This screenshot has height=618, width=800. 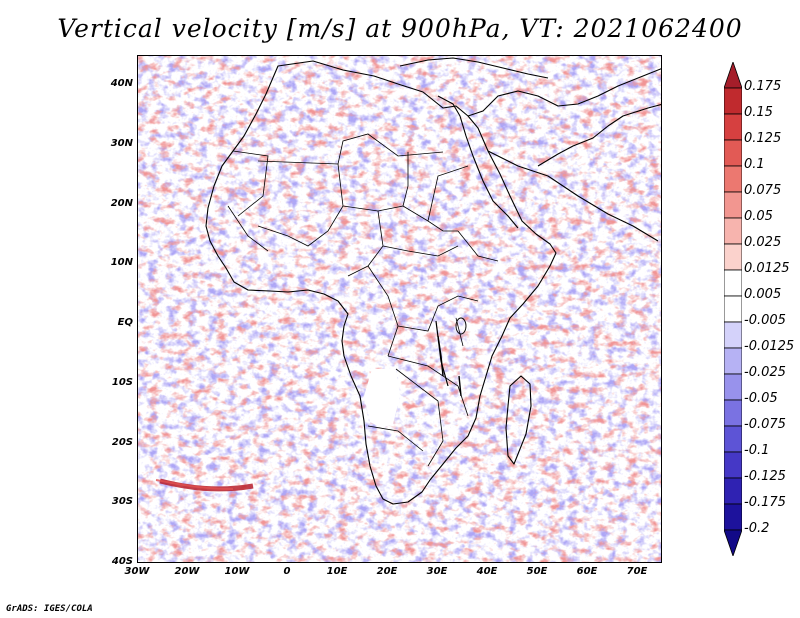 I want to click on longitude-tick-label: 10E, so click(x=337, y=571).